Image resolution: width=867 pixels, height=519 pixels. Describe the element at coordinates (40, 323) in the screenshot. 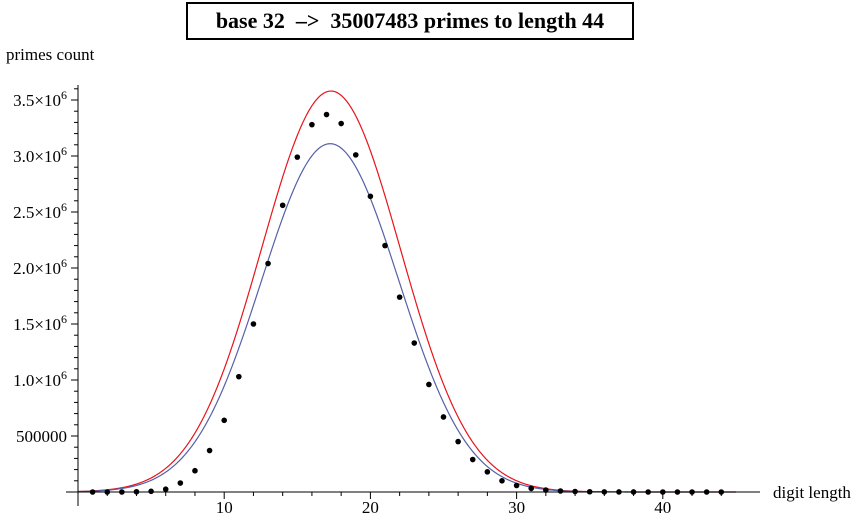

I see `y-tick-label: 1.5×10⁶` at that location.